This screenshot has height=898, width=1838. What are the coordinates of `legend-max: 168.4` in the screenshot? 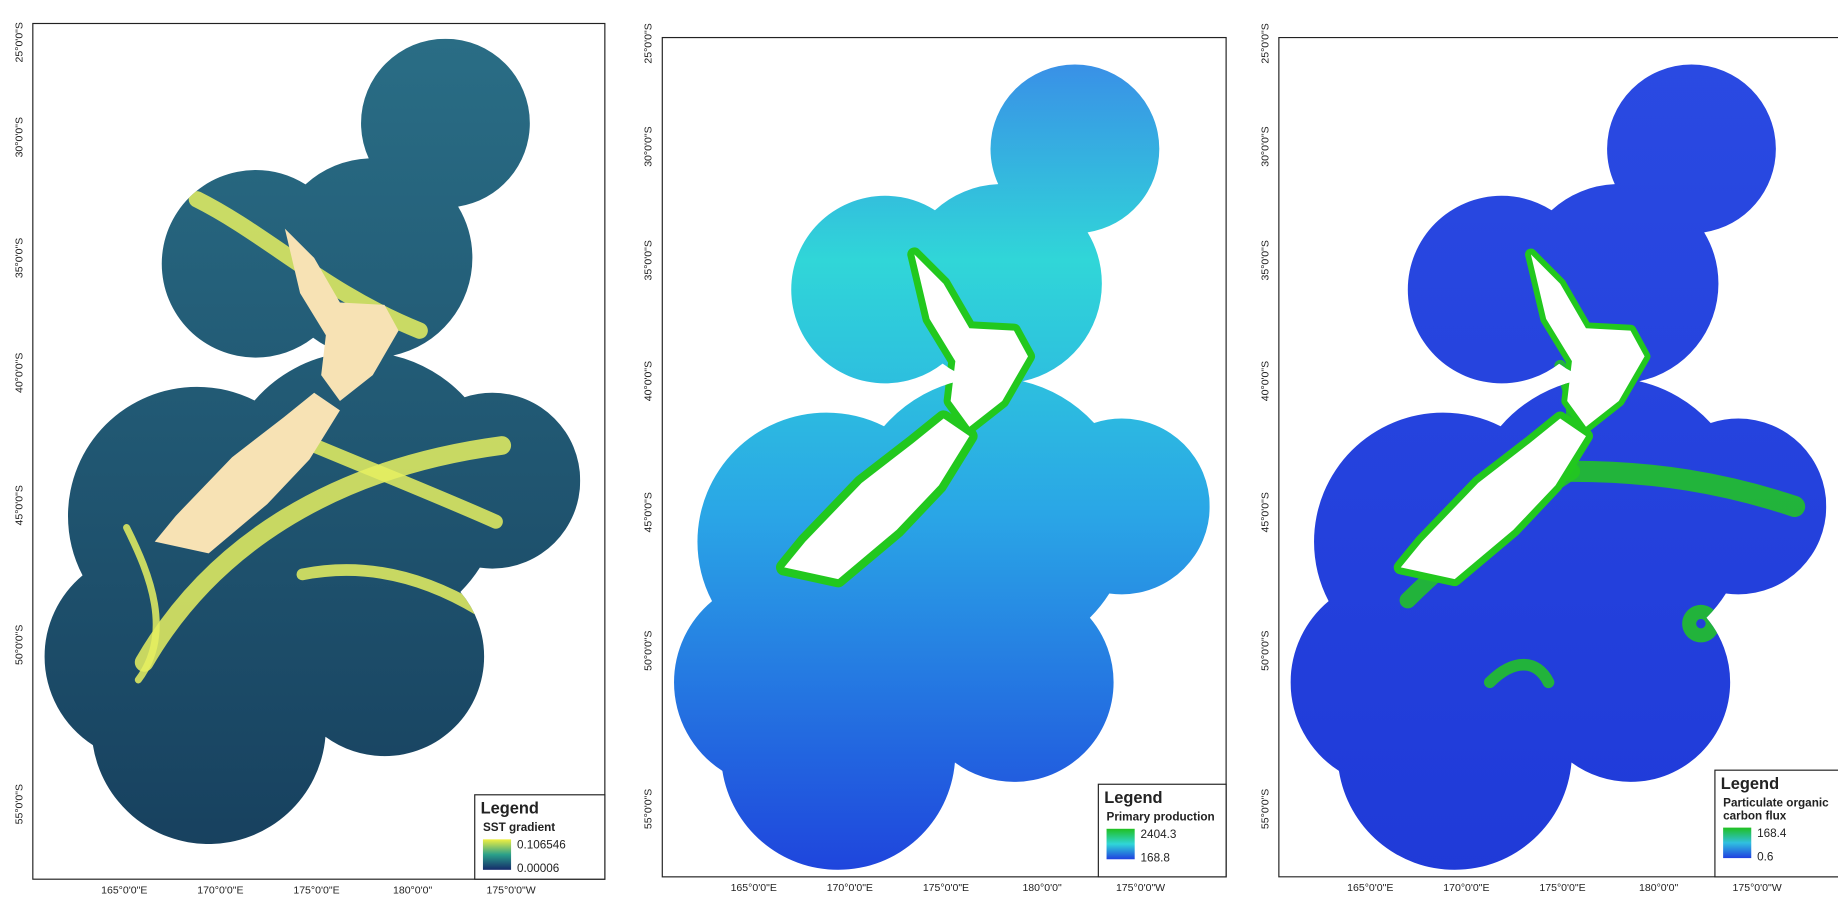 It's located at (1772, 833).